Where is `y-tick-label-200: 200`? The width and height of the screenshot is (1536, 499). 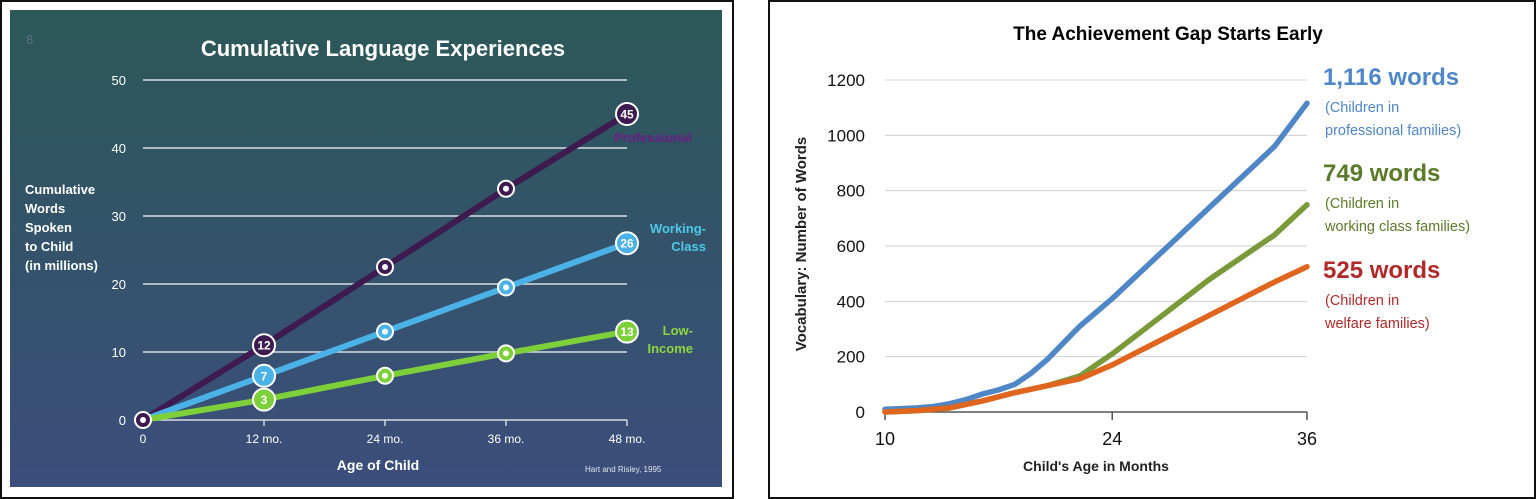
y-tick-label-200: 200 is located at coordinates (851, 357).